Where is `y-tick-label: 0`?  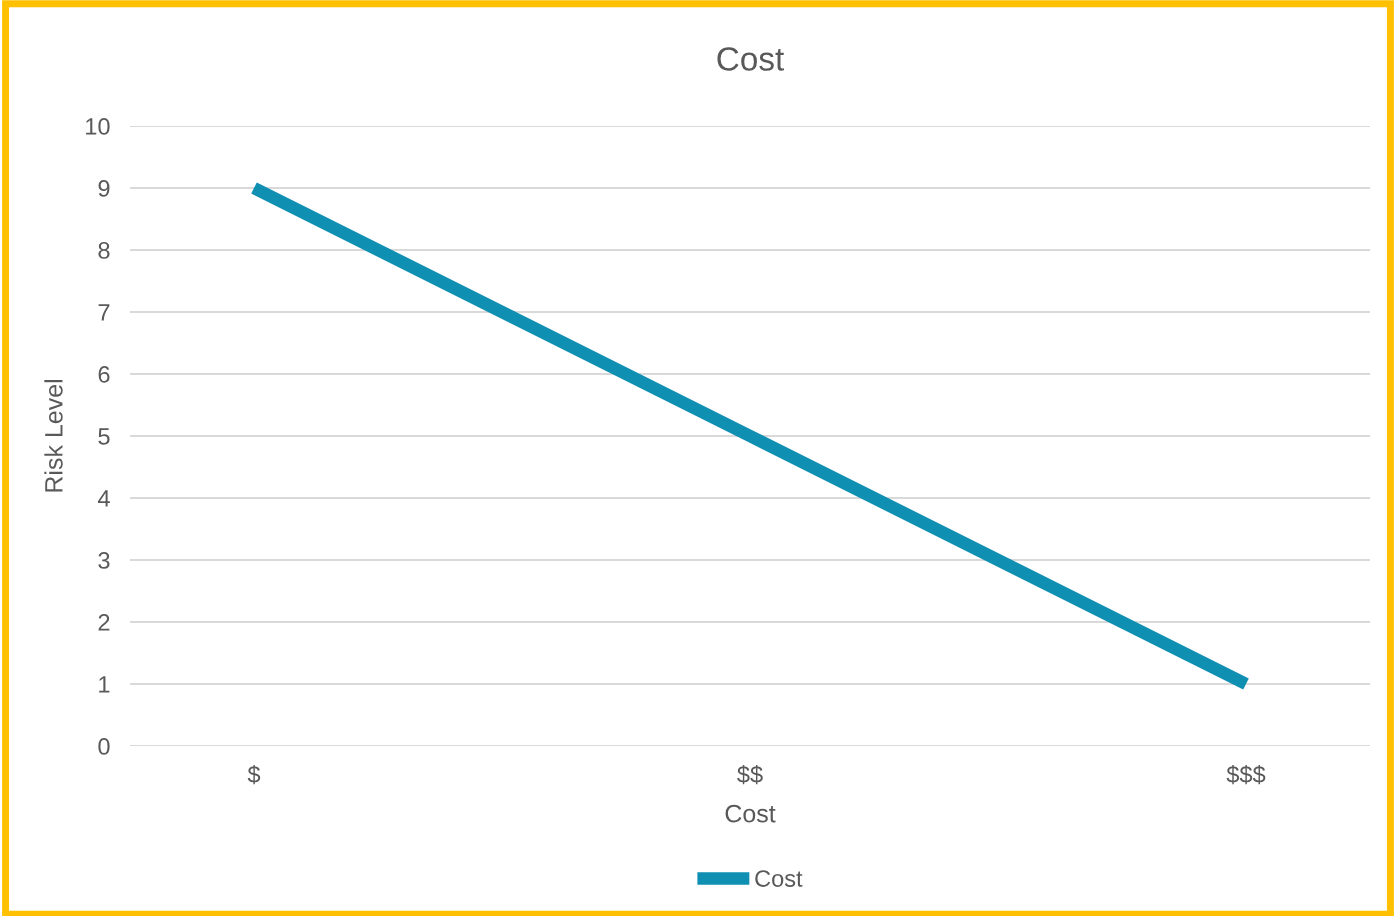
y-tick-label: 0 is located at coordinates (104, 746).